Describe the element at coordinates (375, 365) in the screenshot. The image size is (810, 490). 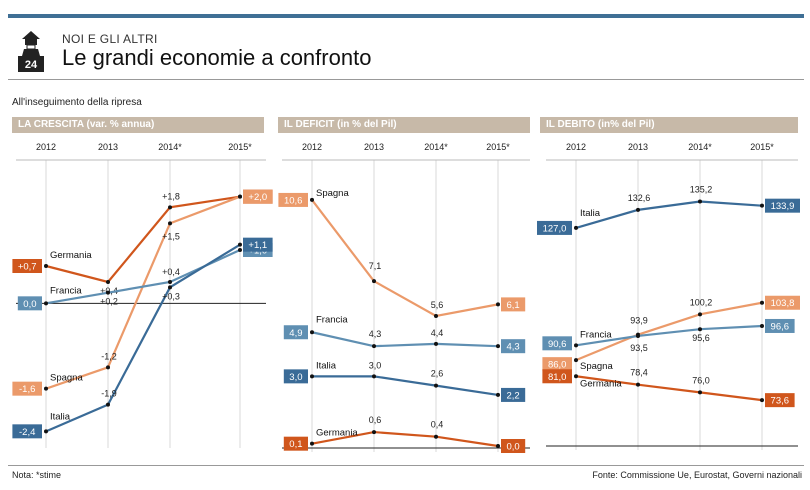
I see `value-label: 3,0` at that location.